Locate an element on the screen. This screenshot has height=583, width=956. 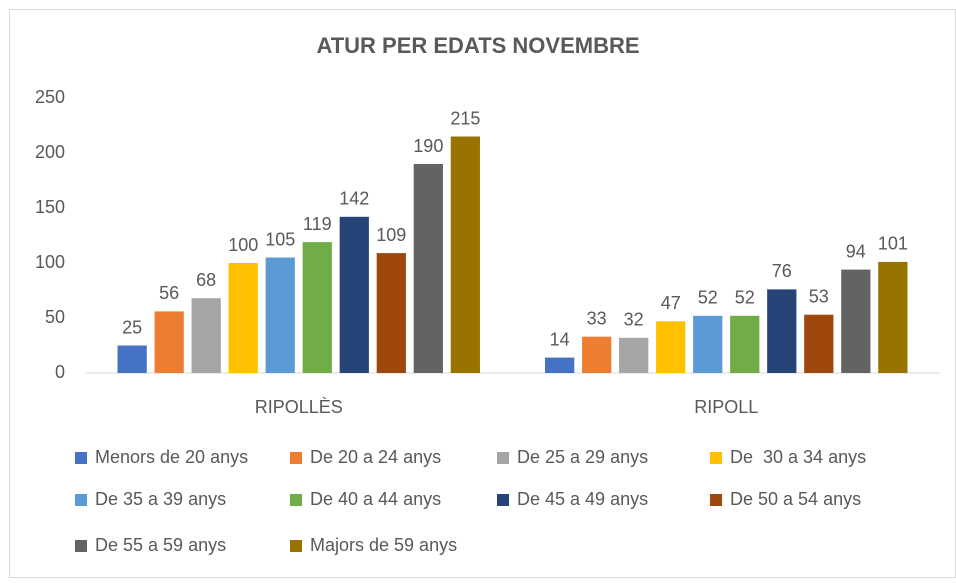
legend-label: De 30 a 34 anys is located at coordinates (798, 457).